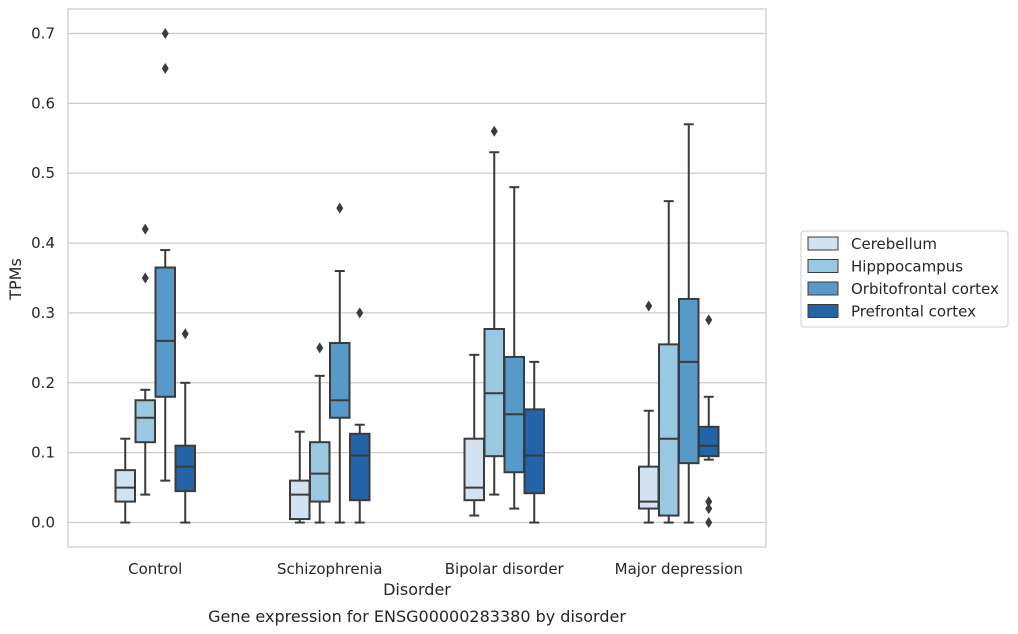  What do you see at coordinates (43, 243) in the screenshot?
I see `y-tick-label: 0.4` at bounding box center [43, 243].